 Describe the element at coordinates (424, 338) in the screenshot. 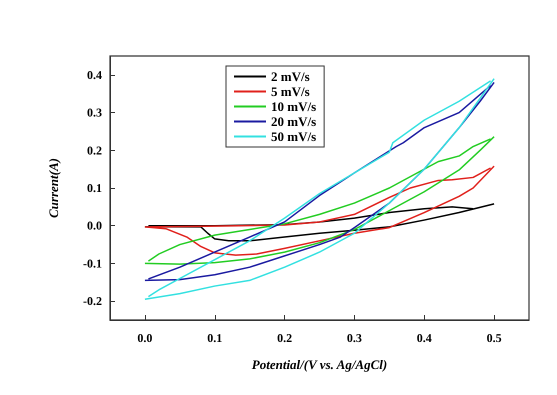

I see `x-tick-label: 0.4` at that location.